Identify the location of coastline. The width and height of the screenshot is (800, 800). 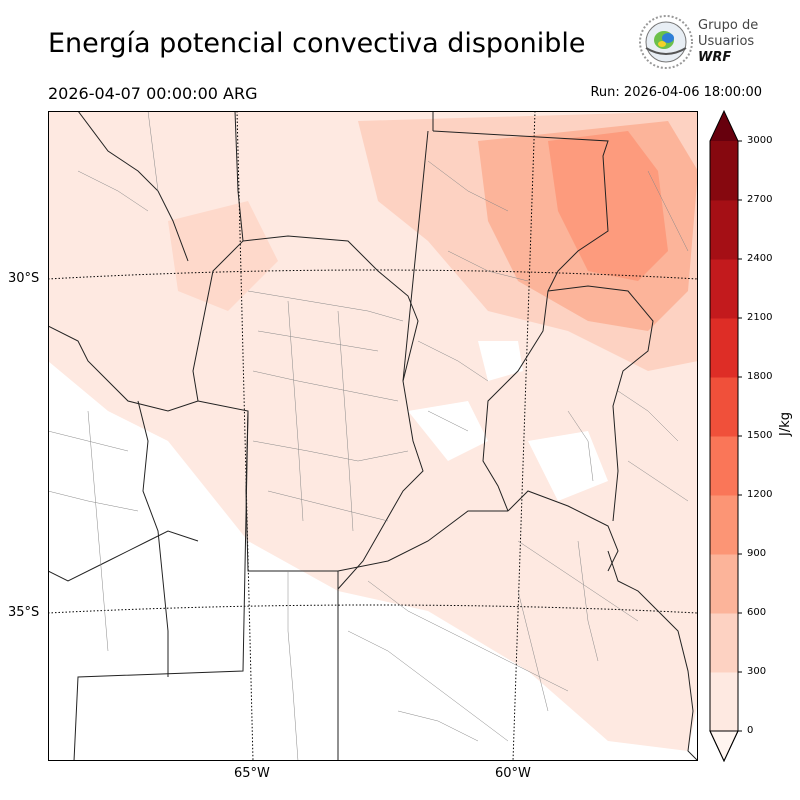
(652, 655).